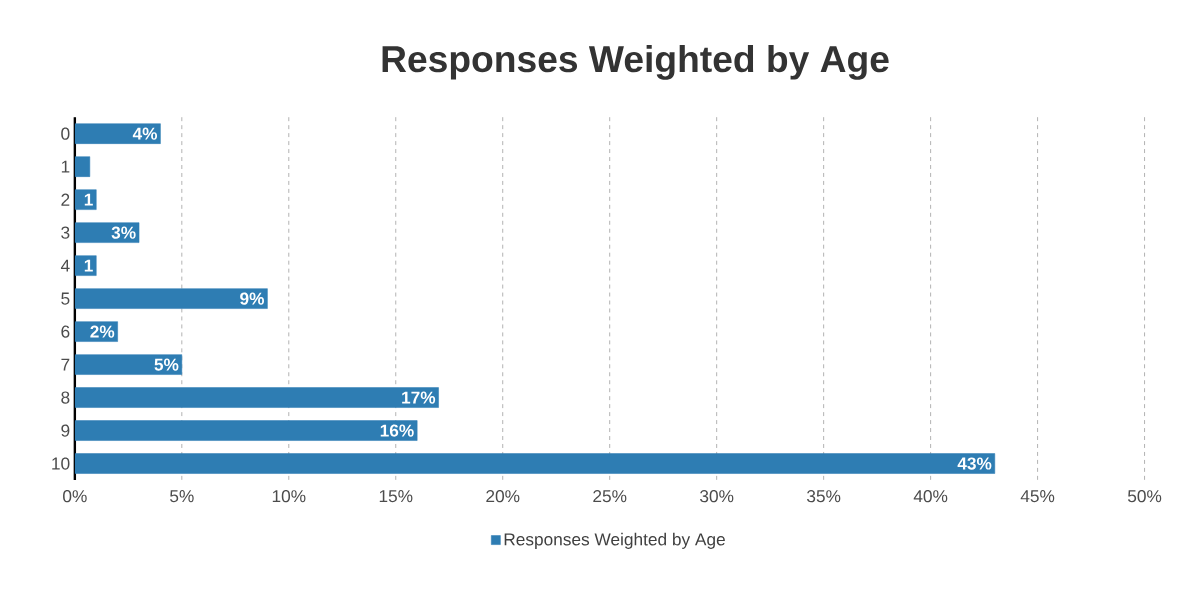 The image size is (1185, 603). Describe the element at coordinates (419, 397) in the screenshot. I see `data-label: 17%` at that location.